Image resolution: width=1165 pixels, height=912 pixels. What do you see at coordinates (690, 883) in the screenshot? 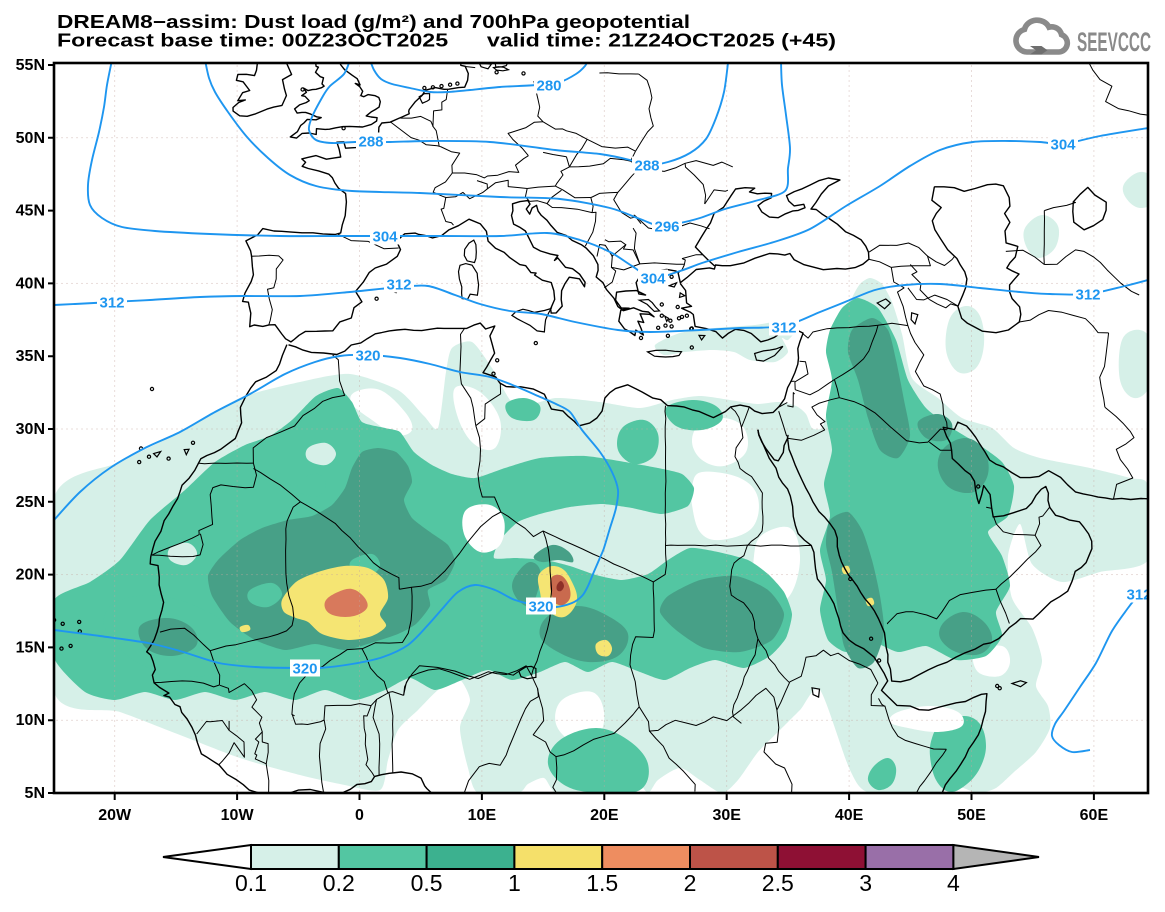
I see `svg-text: 2` at bounding box center [690, 883].